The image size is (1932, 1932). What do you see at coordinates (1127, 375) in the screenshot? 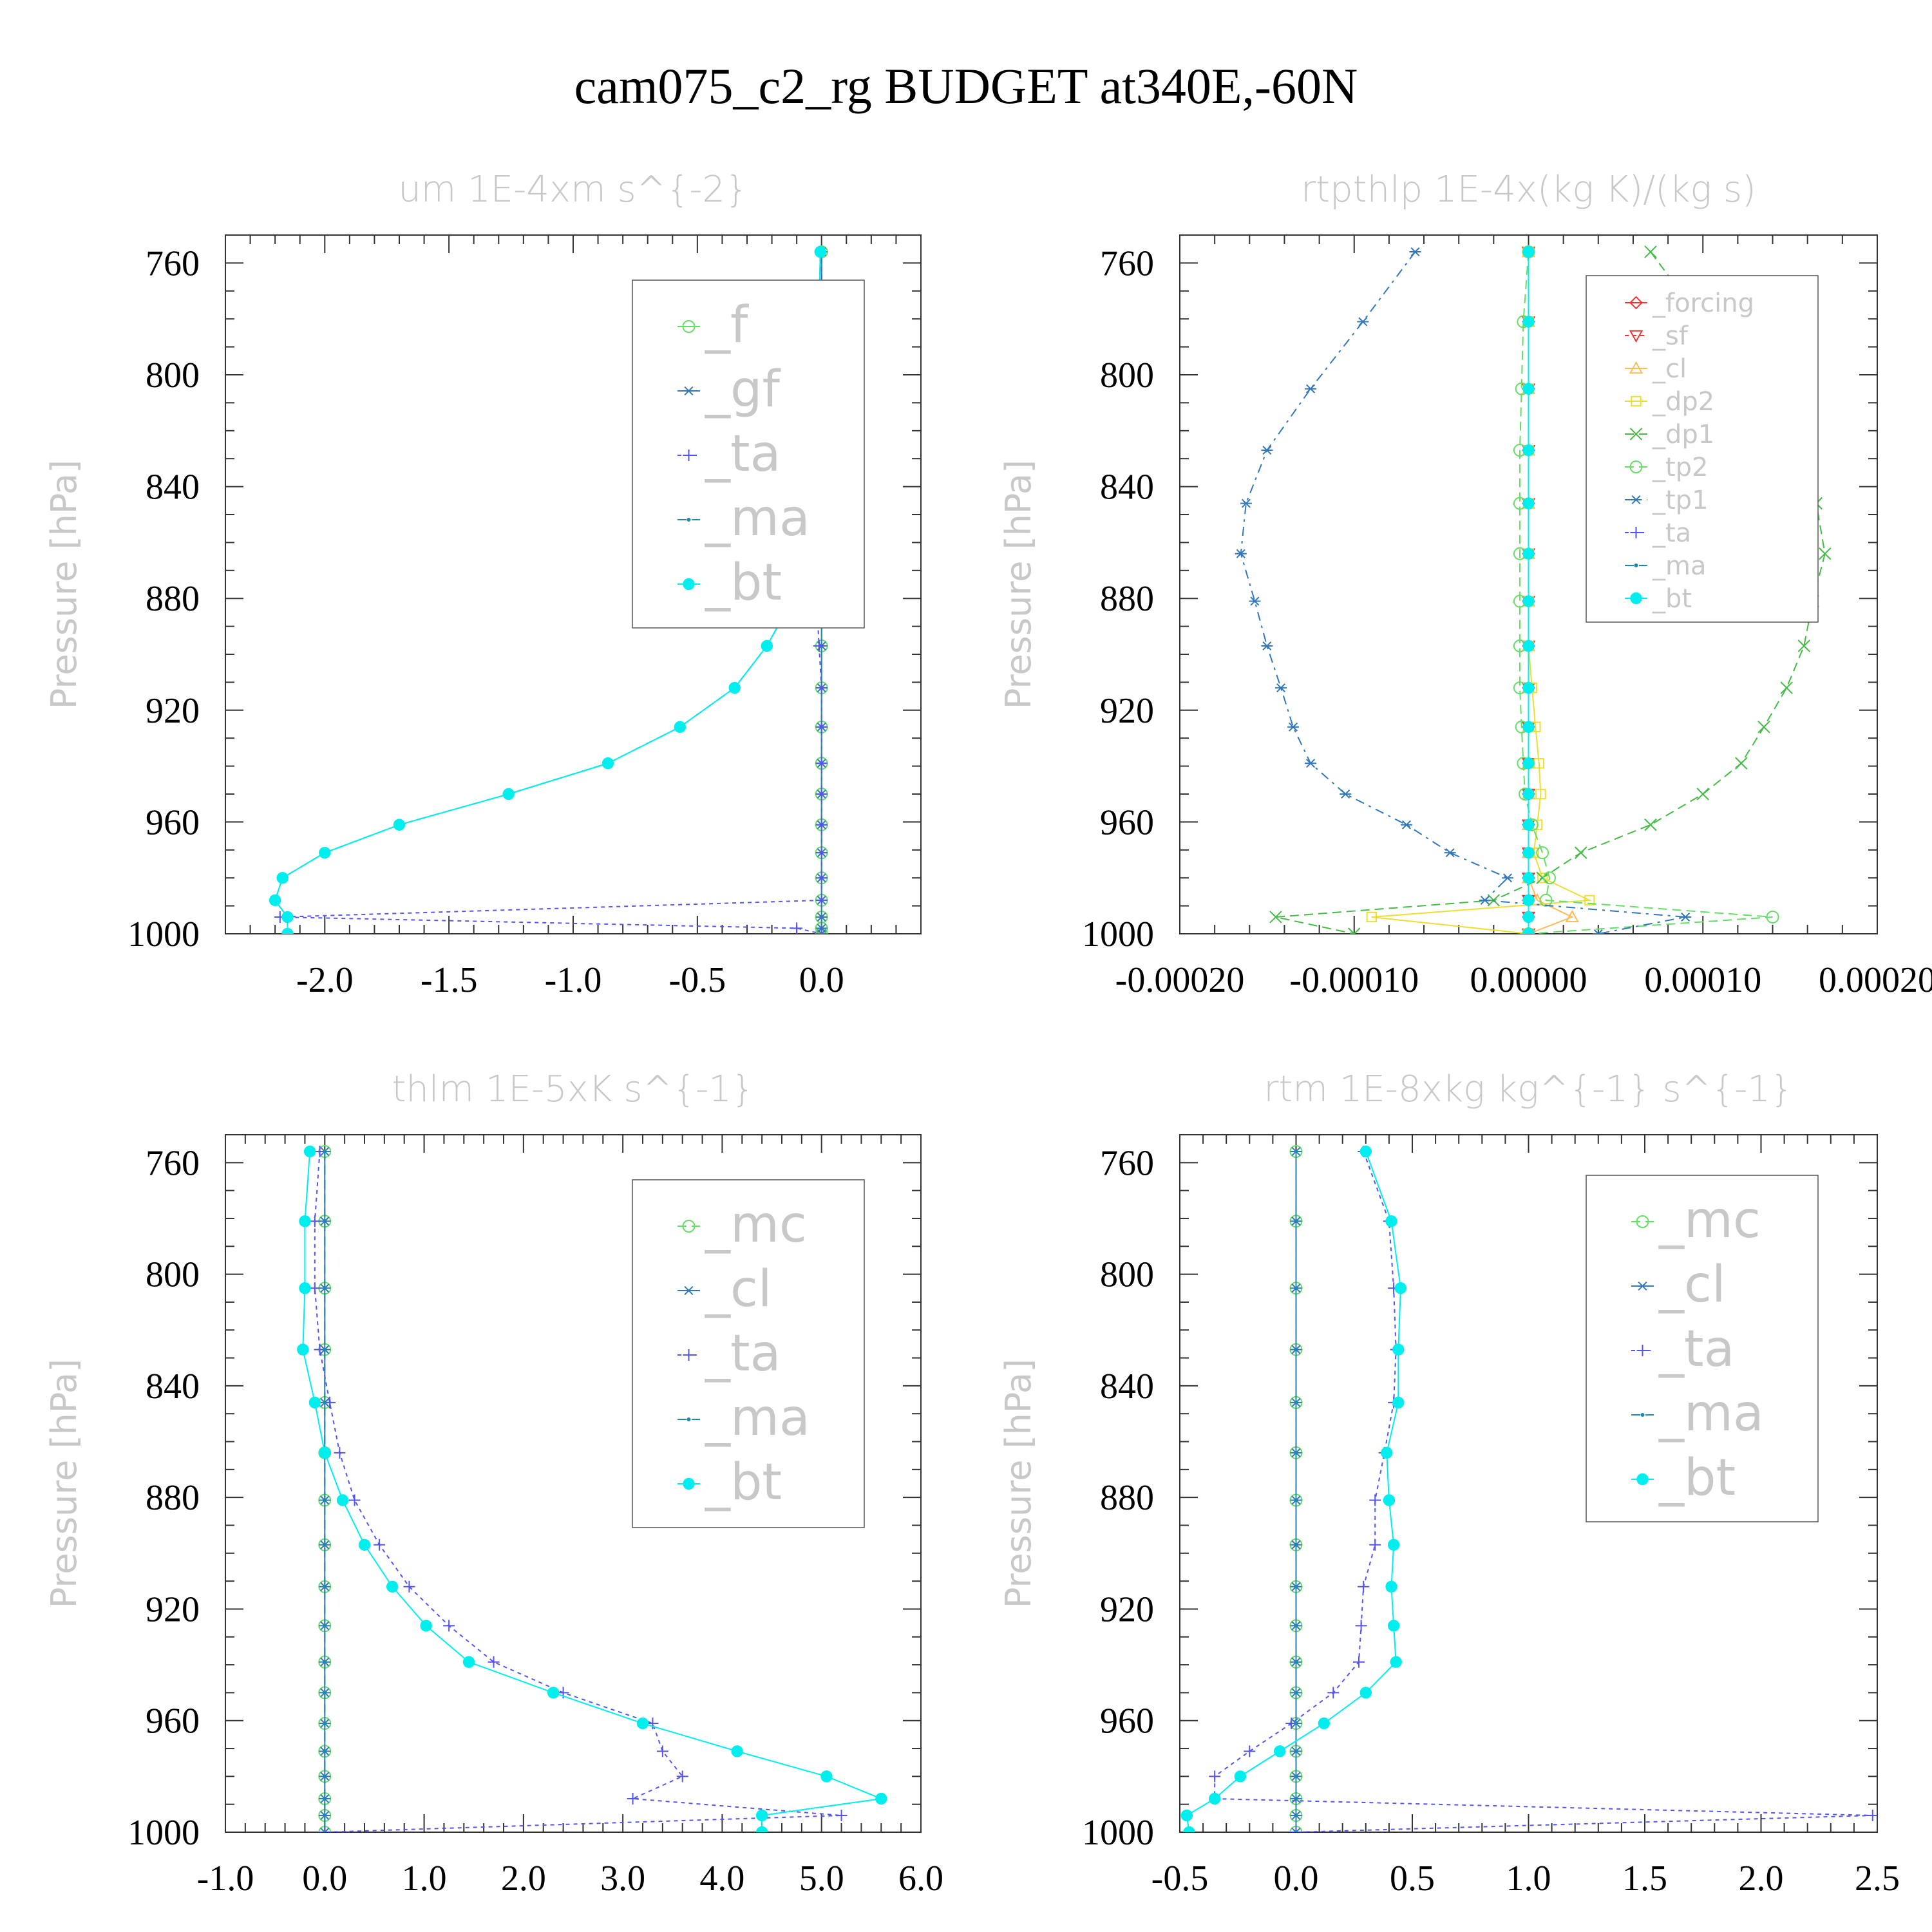
I see `y-tick-label: 800` at bounding box center [1127, 375].